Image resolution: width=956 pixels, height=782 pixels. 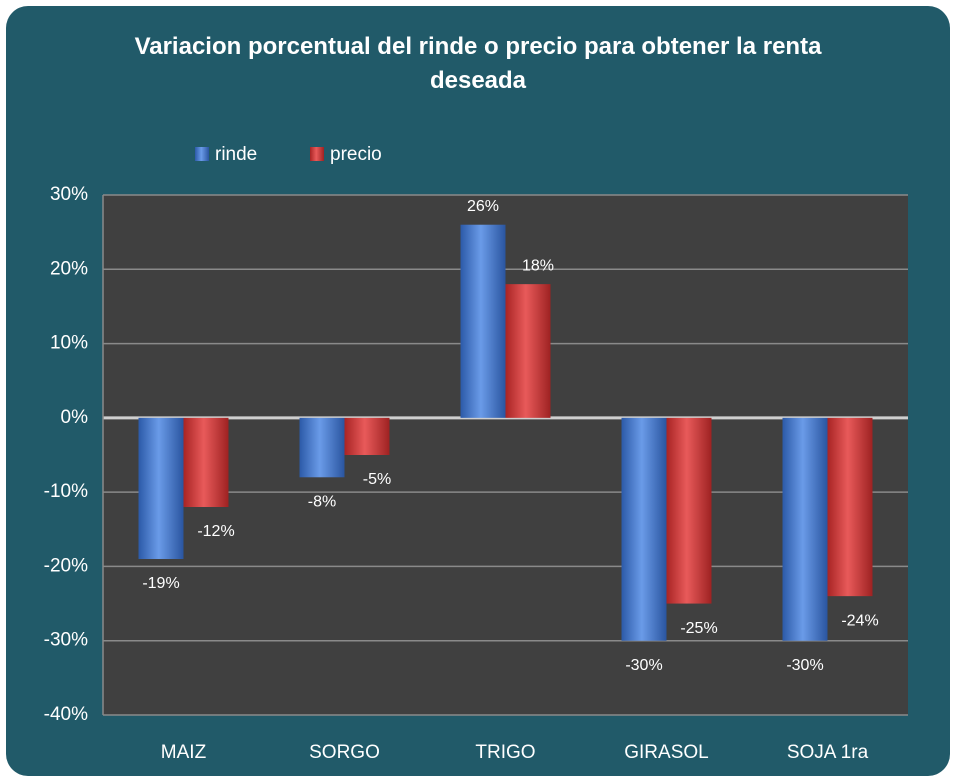 What do you see at coordinates (69, 268) in the screenshot?
I see `y-tick-label: 20%` at bounding box center [69, 268].